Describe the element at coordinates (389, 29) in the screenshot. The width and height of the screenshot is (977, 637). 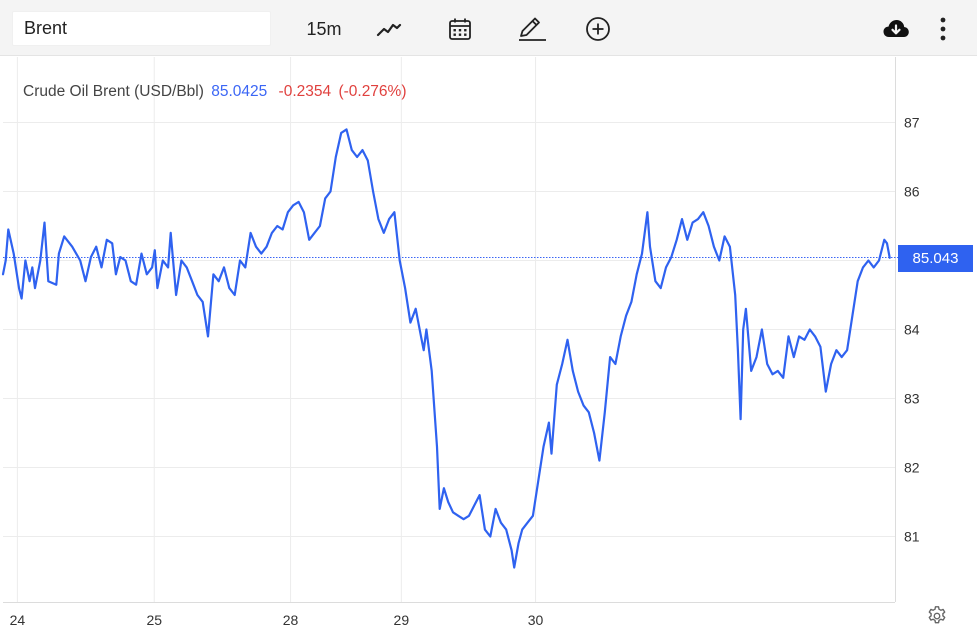
I see `line-chart-icon` at that location.